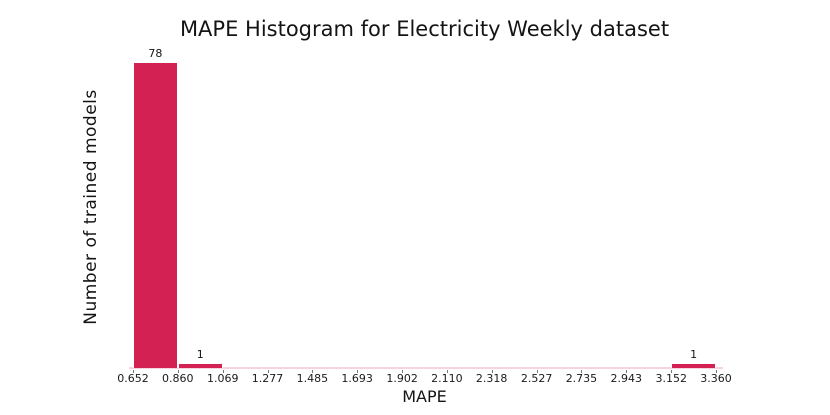 Image resolution: width=830 pixels, height=415 pixels. Describe the element at coordinates (426, 368) in the screenshot. I see `x-axis-line` at that location.